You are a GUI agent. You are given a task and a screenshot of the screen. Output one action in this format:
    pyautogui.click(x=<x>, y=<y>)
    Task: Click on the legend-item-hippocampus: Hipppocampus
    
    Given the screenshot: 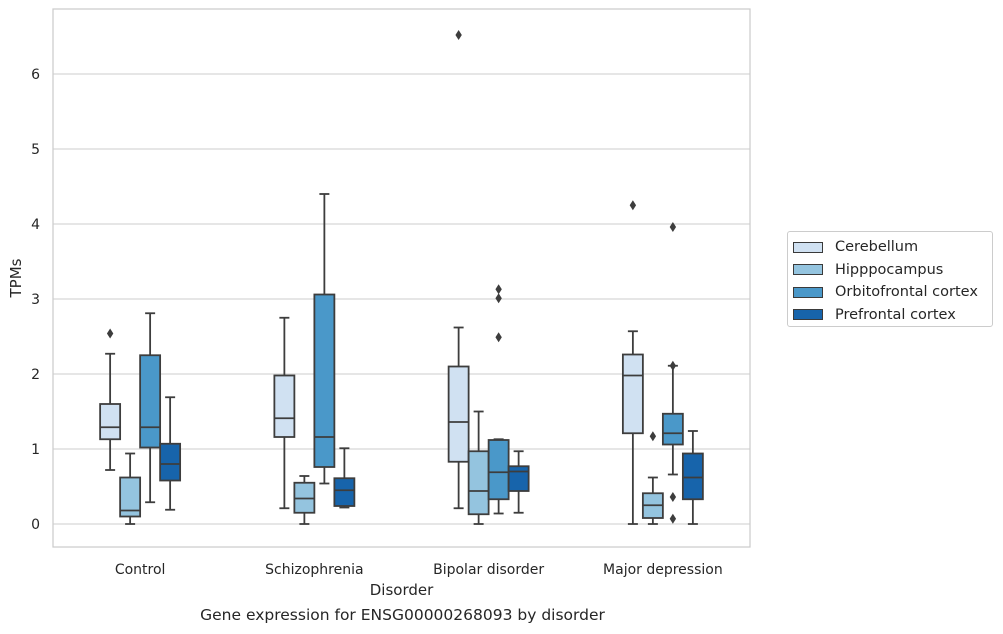 What is the action you would take?
    pyautogui.click(x=892, y=270)
    